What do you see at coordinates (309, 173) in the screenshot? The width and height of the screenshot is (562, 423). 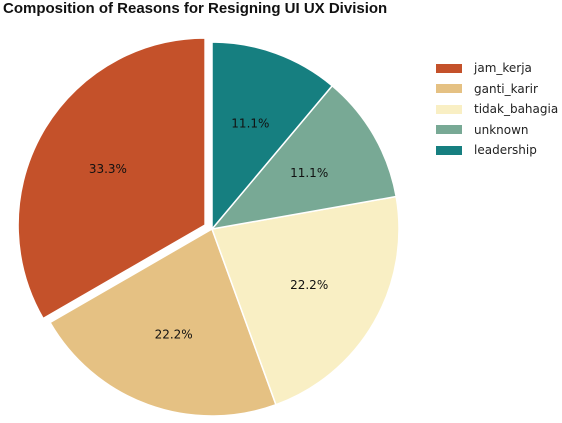 I see `slice-label-unknown: 11.1%` at bounding box center [309, 173].